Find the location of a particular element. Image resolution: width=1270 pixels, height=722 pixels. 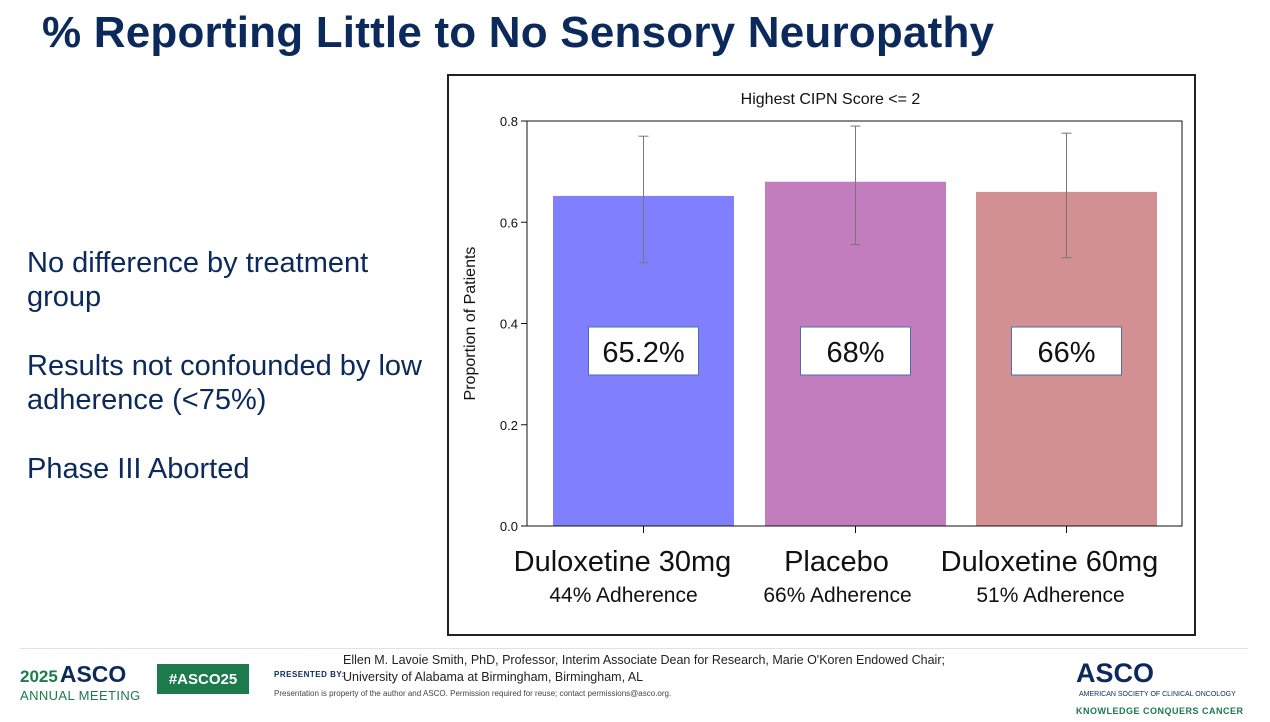

x-sublabel: 44% Adherence is located at coordinates (623, 595).